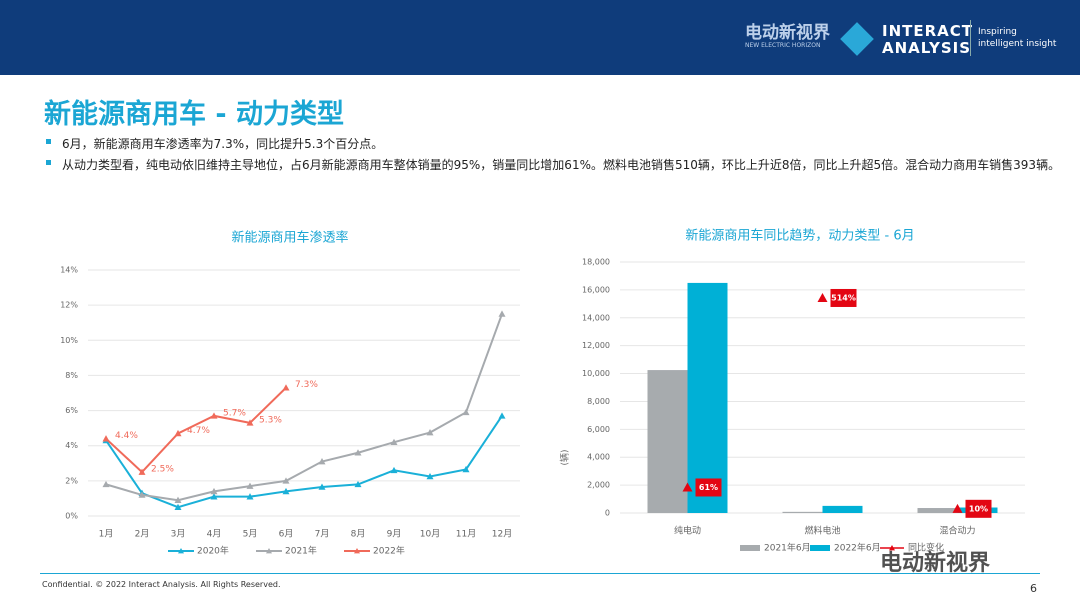 The height and width of the screenshot is (607, 1080). What do you see at coordinates (1033, 588) in the screenshot?
I see `page-number: 6` at bounding box center [1033, 588].